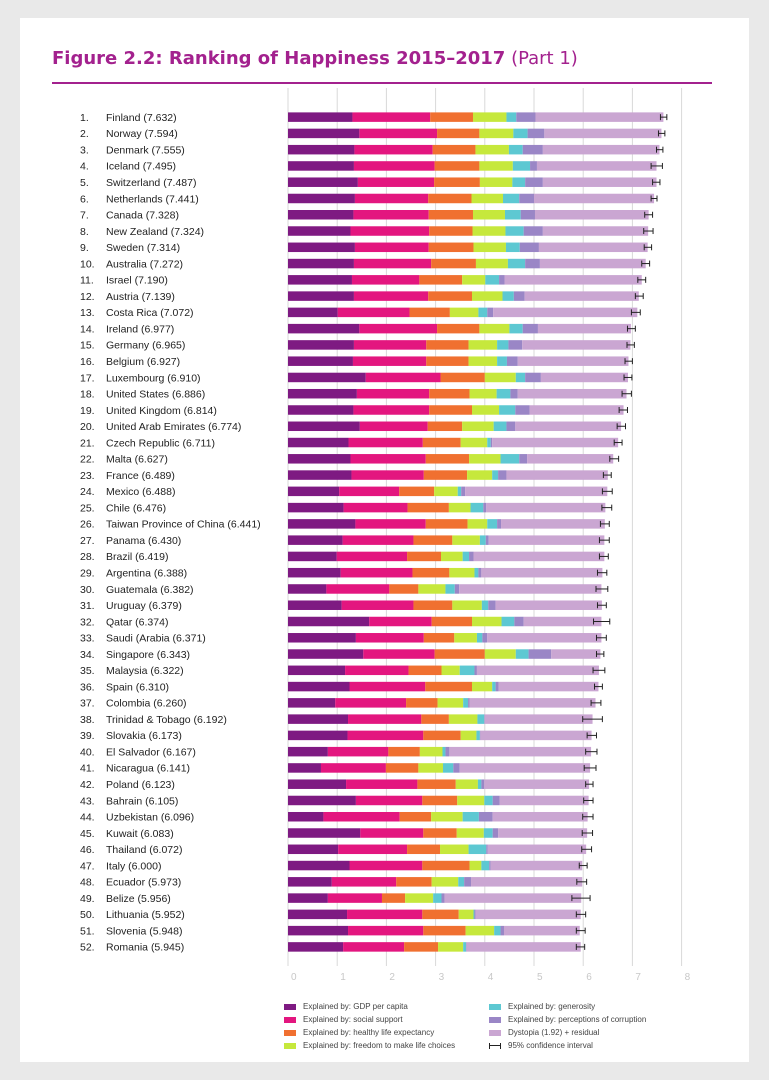 This screenshot has width=769, height=1080. I want to click on legend-item-generosity: Explained by: generosity, so click(542, 1006).